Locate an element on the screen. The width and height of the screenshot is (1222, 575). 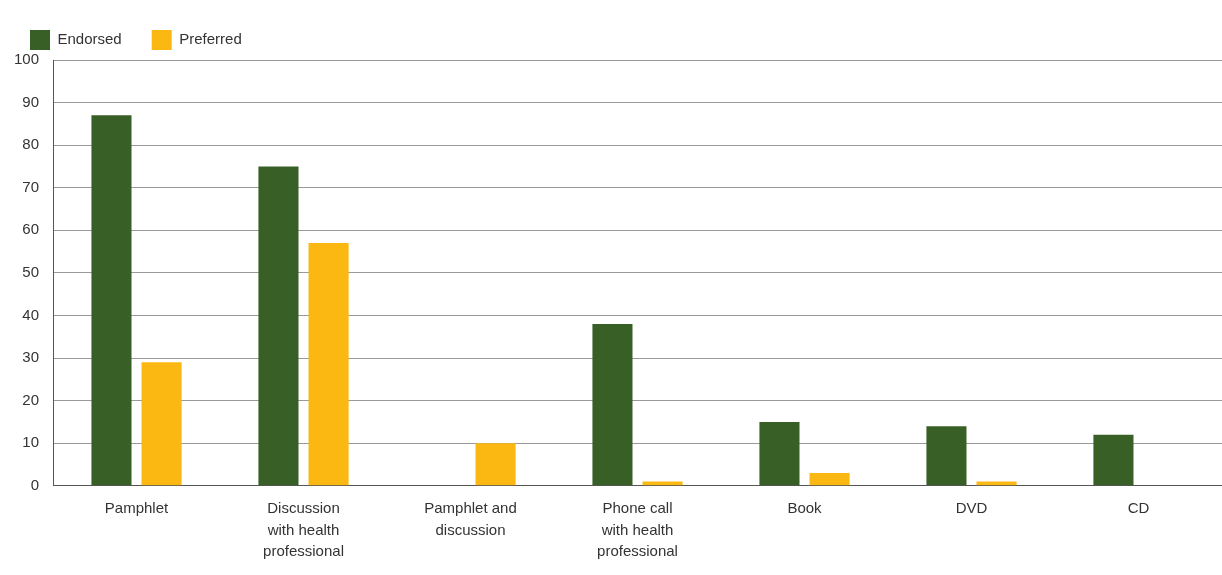
y-tick-label: 20 is located at coordinates (31, 399).